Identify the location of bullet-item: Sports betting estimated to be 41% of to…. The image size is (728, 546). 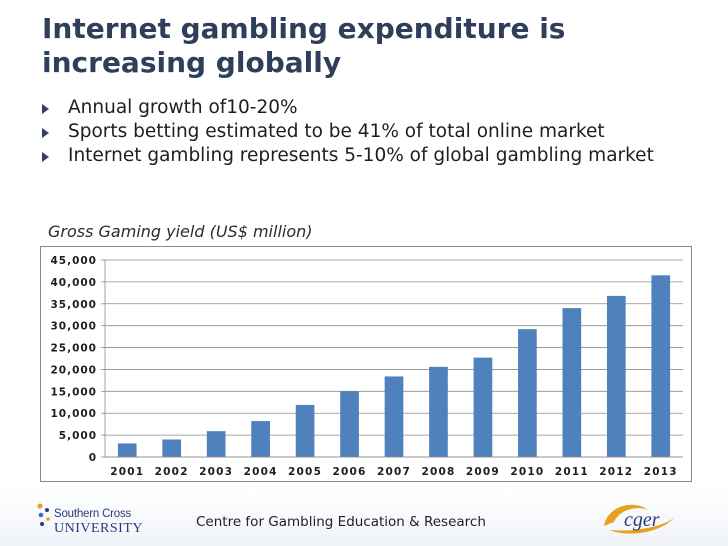
(372, 132).